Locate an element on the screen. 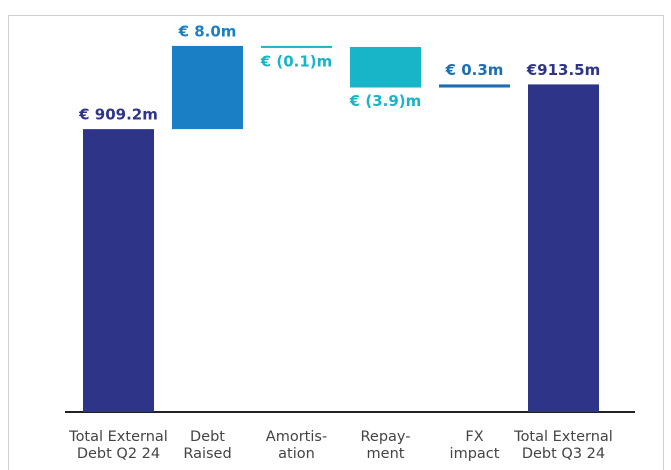 The height and width of the screenshot is (470, 671). value-label: € (3.9)m is located at coordinates (385, 101).